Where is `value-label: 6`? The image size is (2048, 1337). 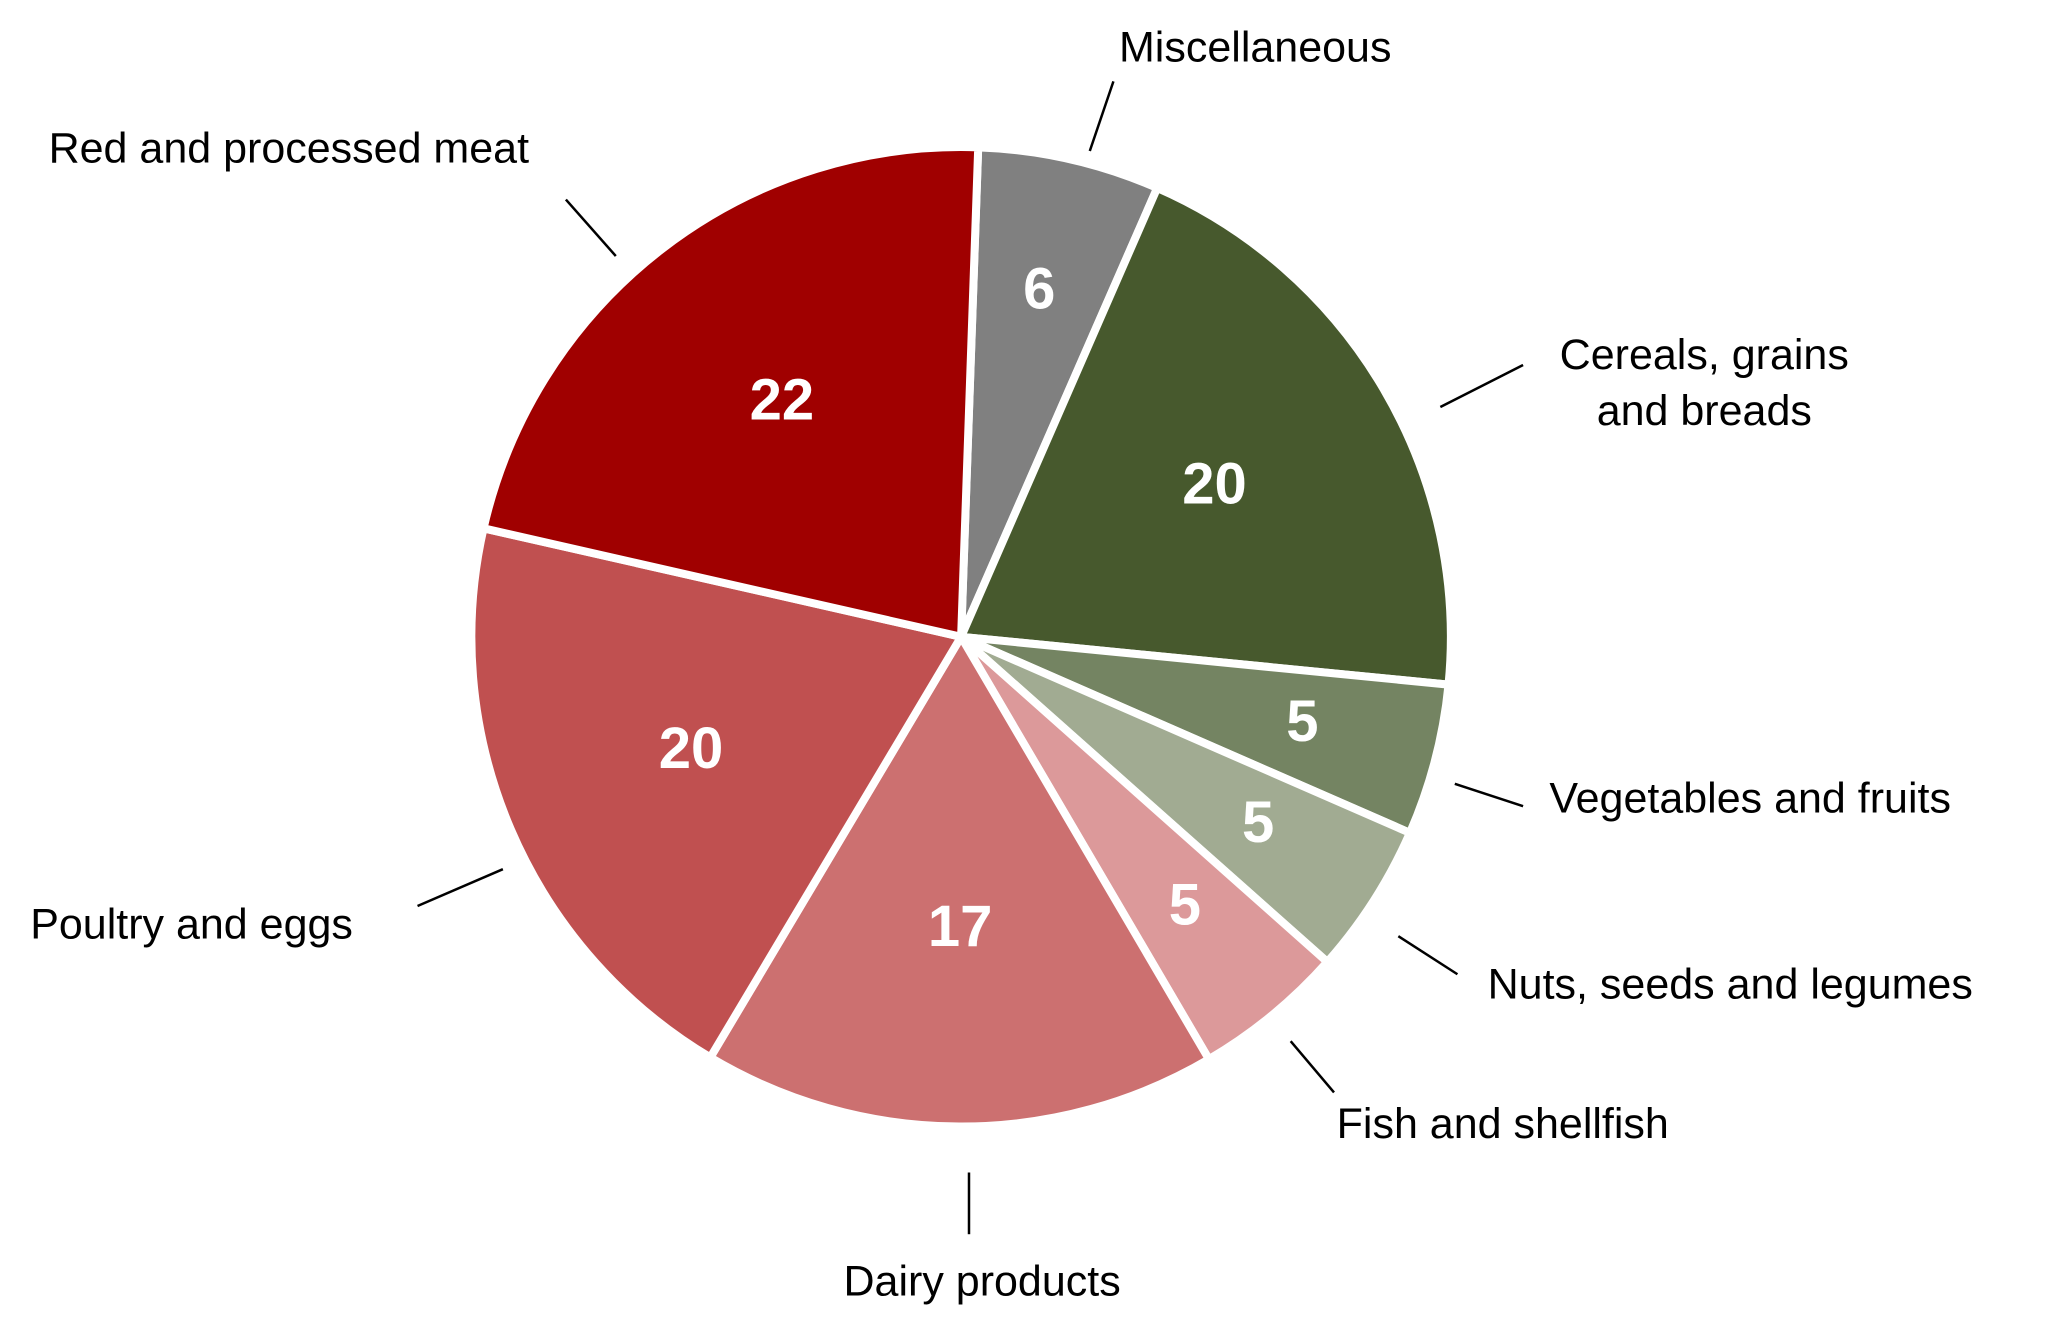
value-label: 6 is located at coordinates (1039, 288).